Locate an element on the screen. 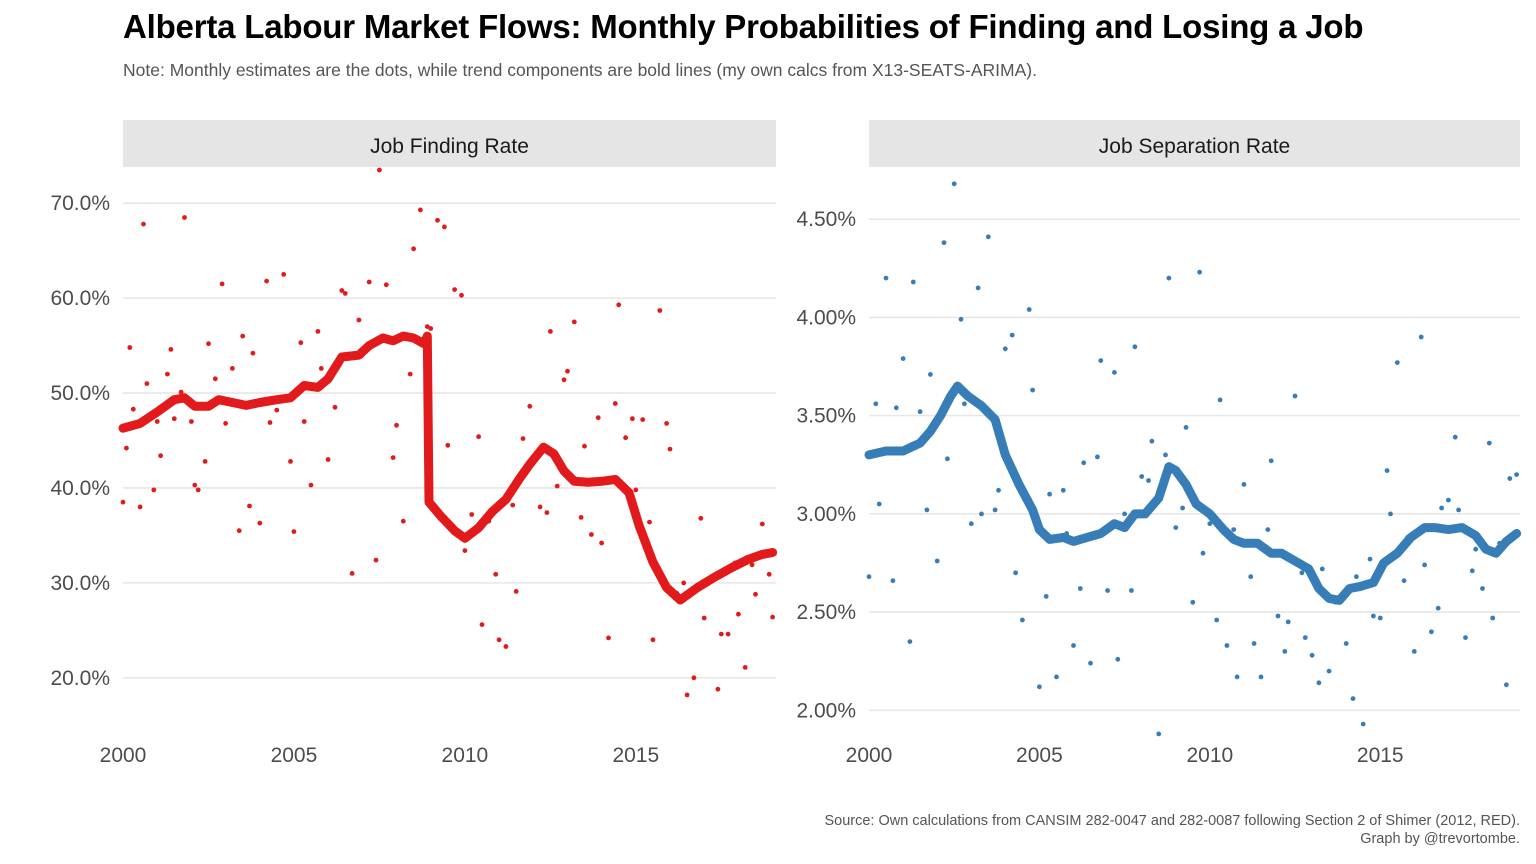 The height and width of the screenshot is (864, 1536). trend-line is located at coordinates (1193, 493).